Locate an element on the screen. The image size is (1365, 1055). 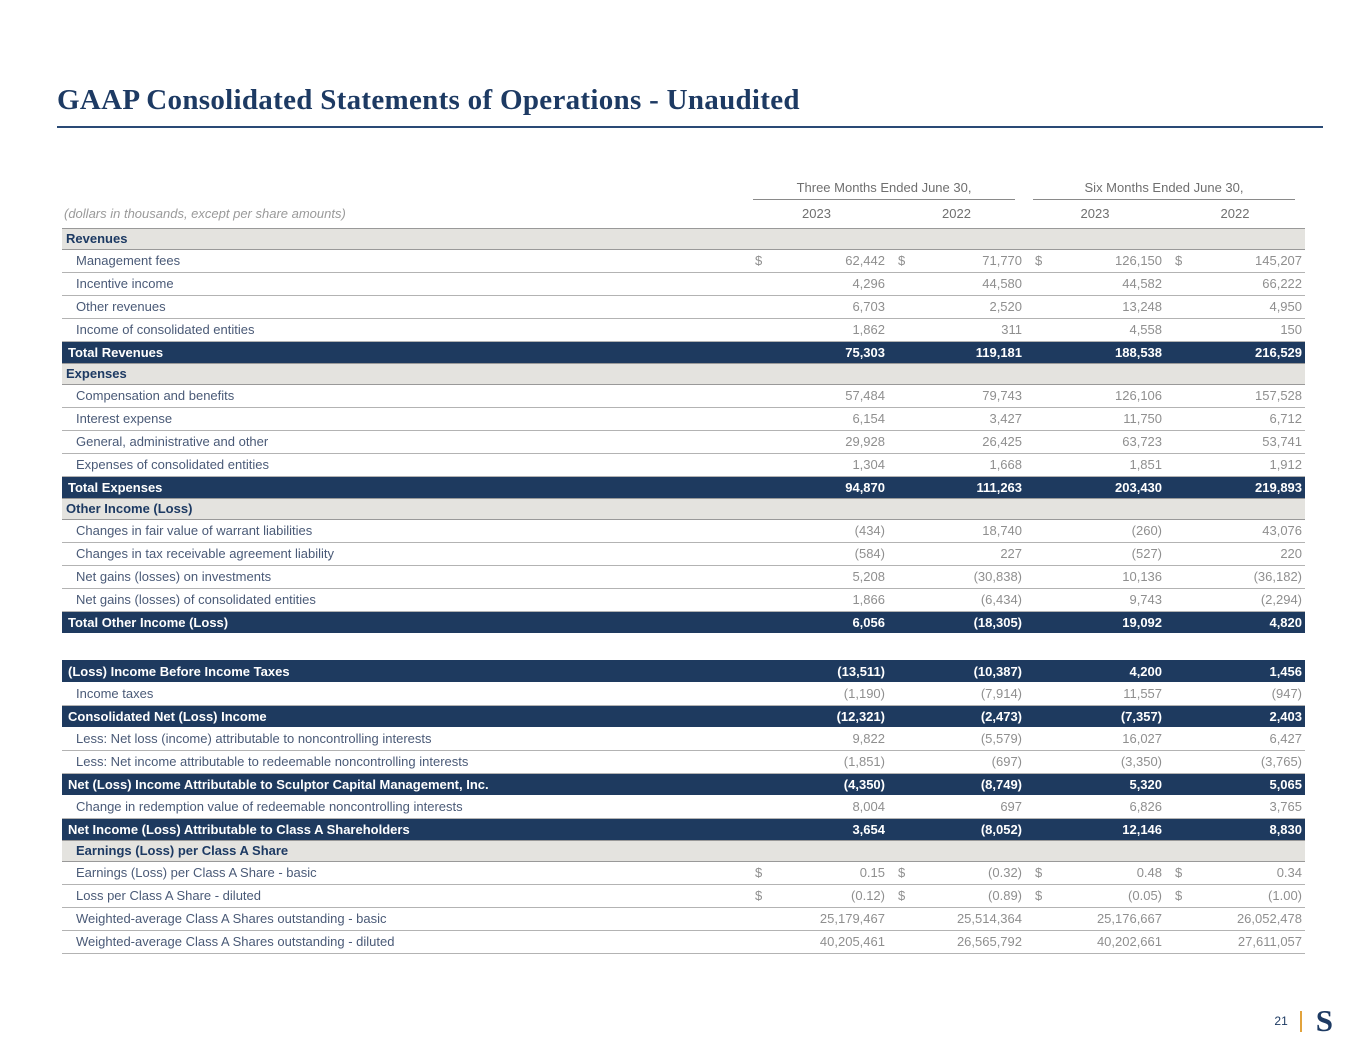
cell-value: (5,579) is located at coordinates (1001, 738).